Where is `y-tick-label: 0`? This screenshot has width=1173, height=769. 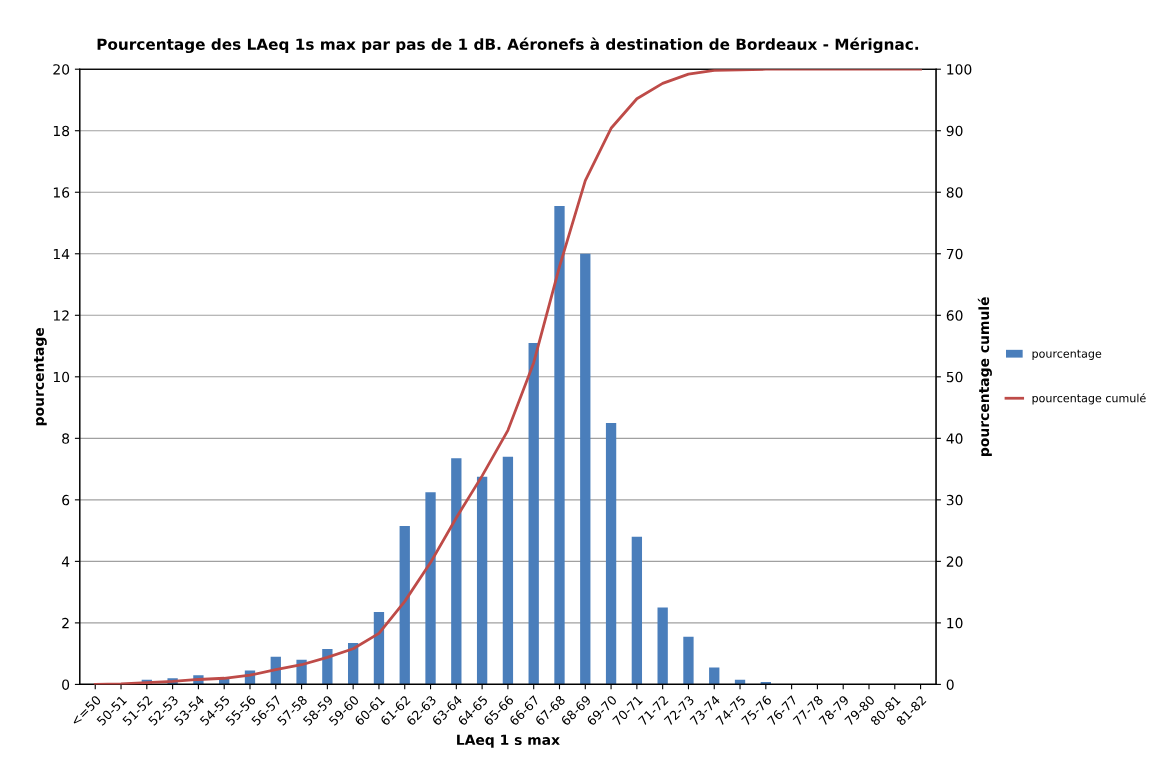 y-tick-label: 0 is located at coordinates (66, 684).